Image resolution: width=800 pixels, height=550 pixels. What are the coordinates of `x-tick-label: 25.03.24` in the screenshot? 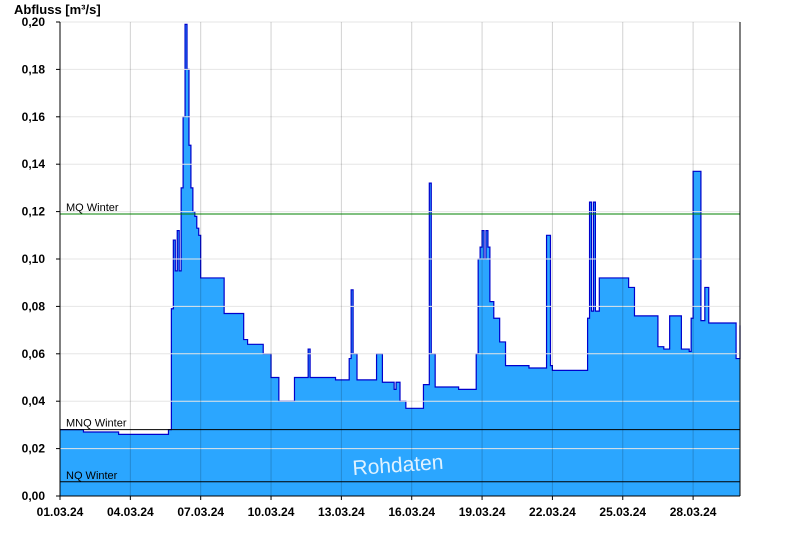 It's located at (622, 512).